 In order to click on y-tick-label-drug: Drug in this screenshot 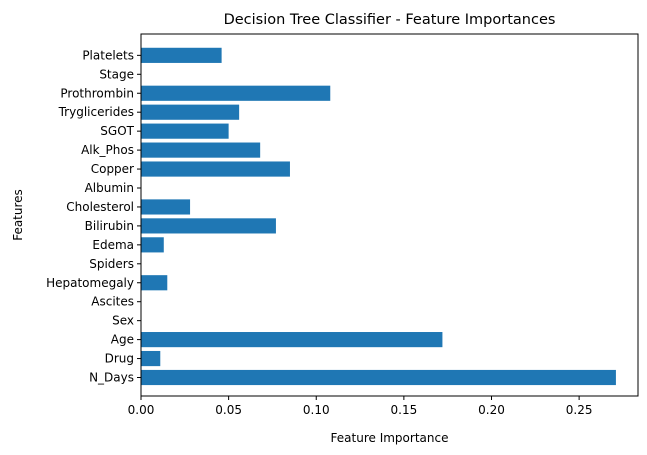, I will do `click(119, 359)`.